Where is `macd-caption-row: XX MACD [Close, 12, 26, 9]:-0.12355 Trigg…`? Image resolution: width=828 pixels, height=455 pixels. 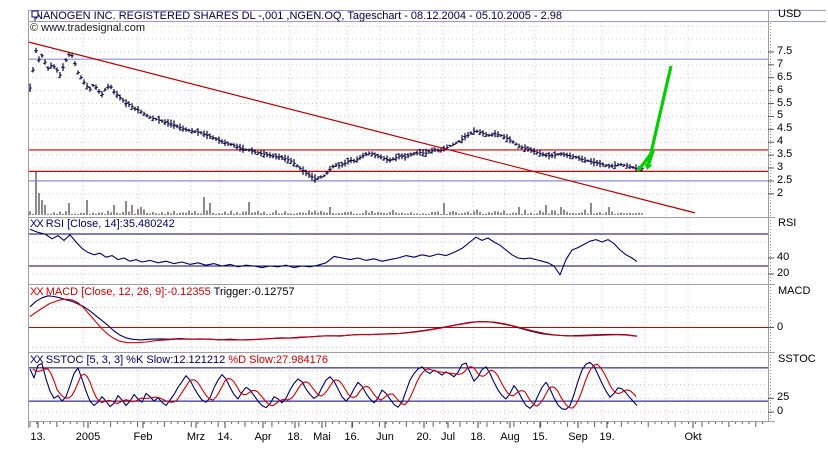
macd-caption-row: XX MACD [Close, 12, 26, 9]:-0.12355 Trigg… is located at coordinates (162, 292).